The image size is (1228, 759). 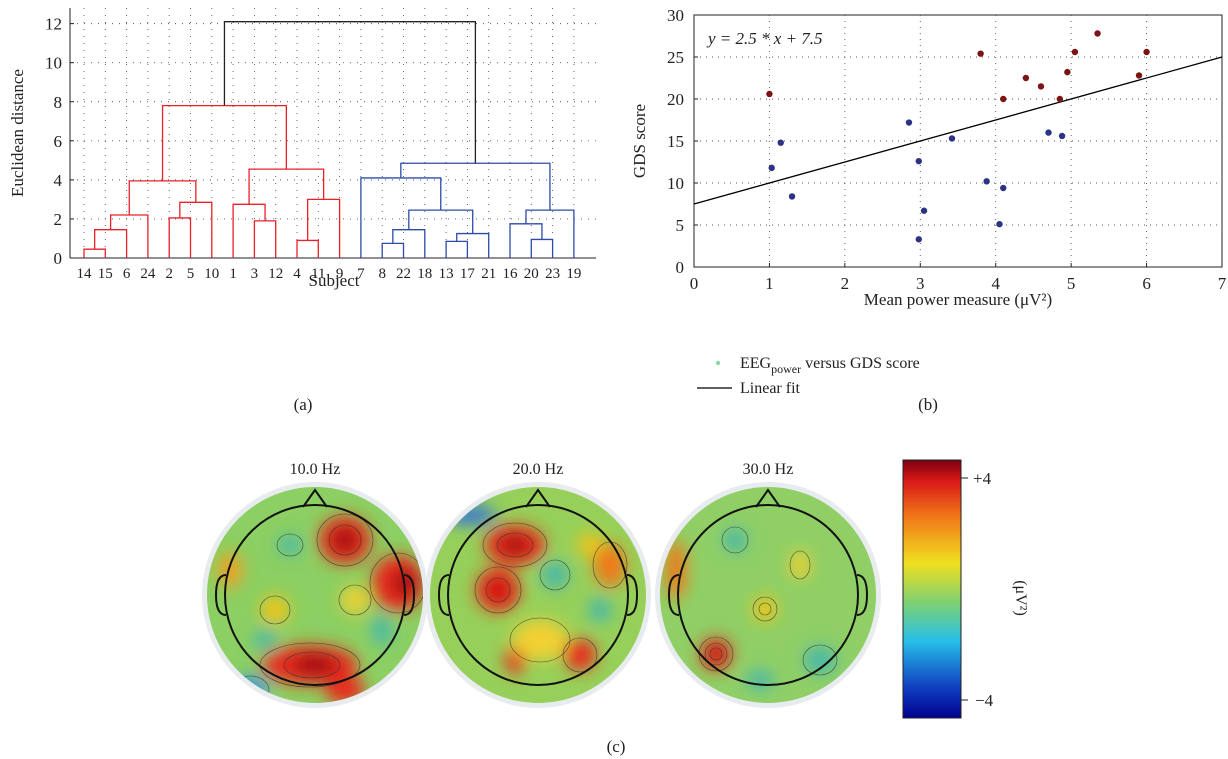 What do you see at coordinates (538, 595) in the screenshot?
I see `topomap-20hz` at bounding box center [538, 595].